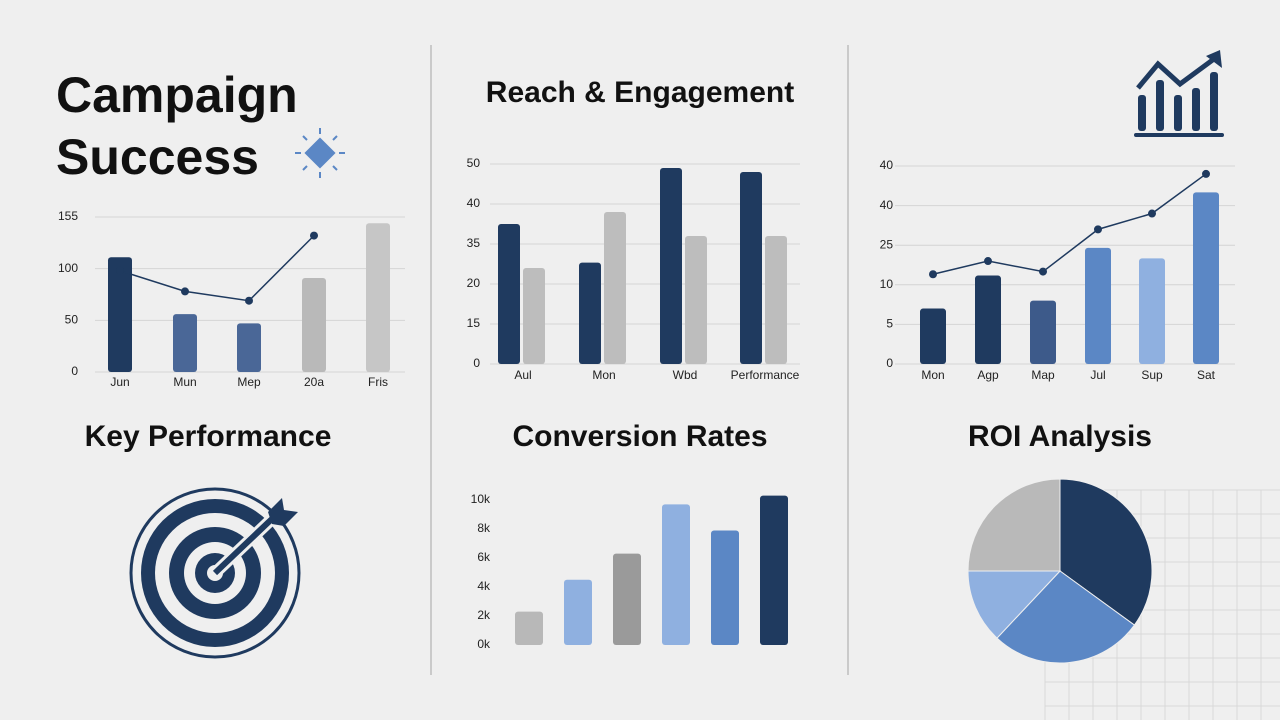 This screenshot has width=1280, height=720. Describe the element at coordinates (1152, 375) in the screenshot. I see `x-tick-label: Sup` at that location.